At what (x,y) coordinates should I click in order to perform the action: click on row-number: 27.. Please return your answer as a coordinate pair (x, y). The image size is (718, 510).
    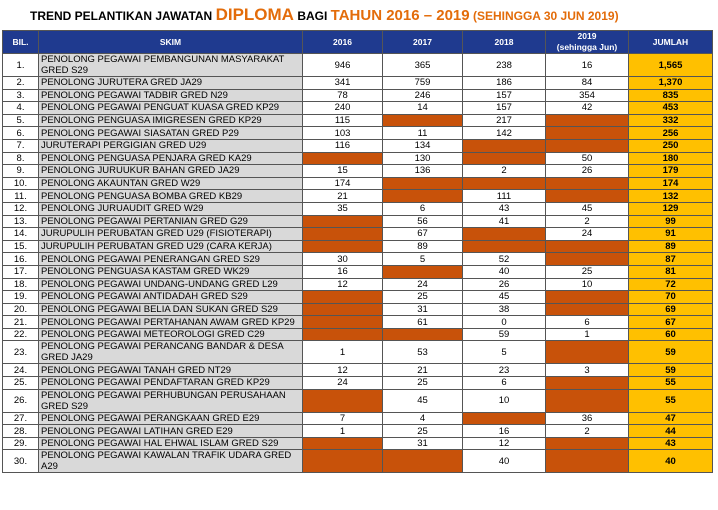
    Looking at the image, I should click on (20, 418).